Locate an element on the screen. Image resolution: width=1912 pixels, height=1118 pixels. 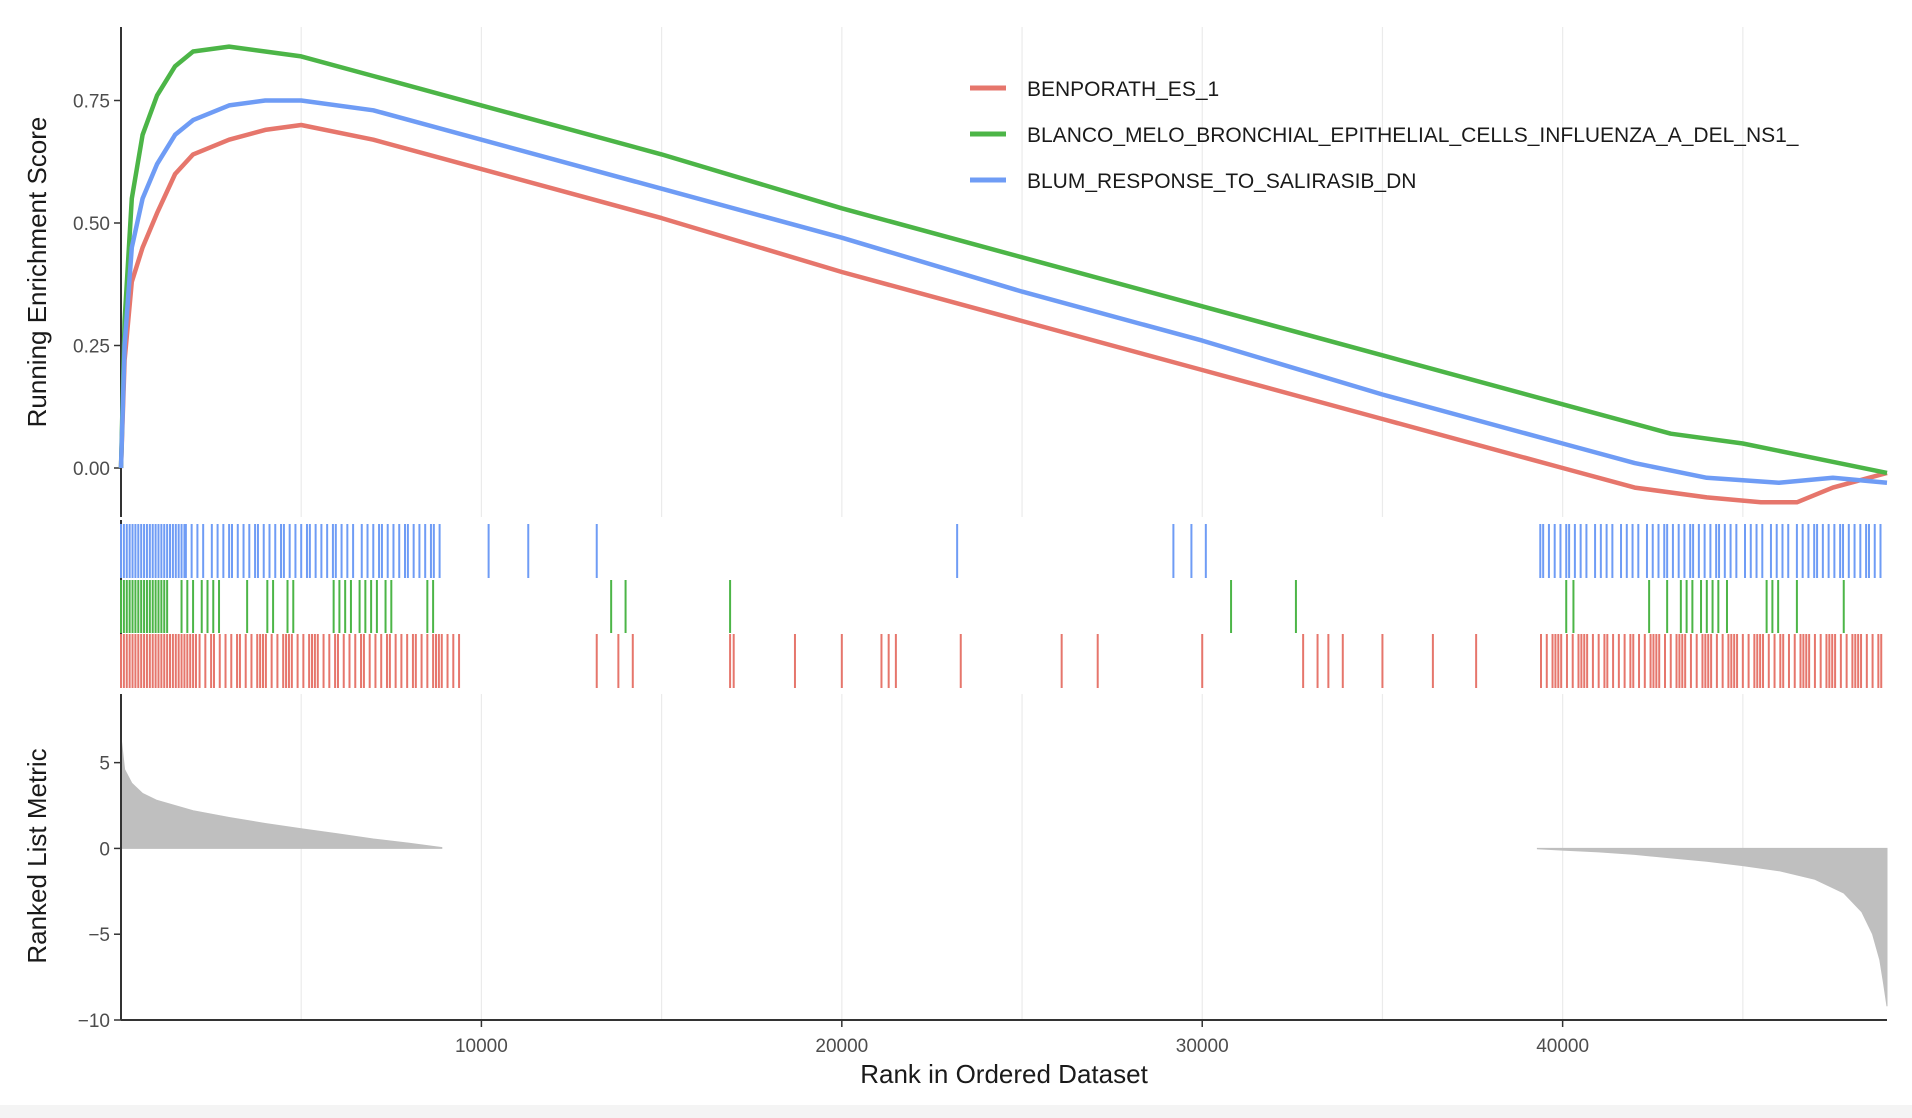
x-tick-label: 20000 is located at coordinates (841, 1046).